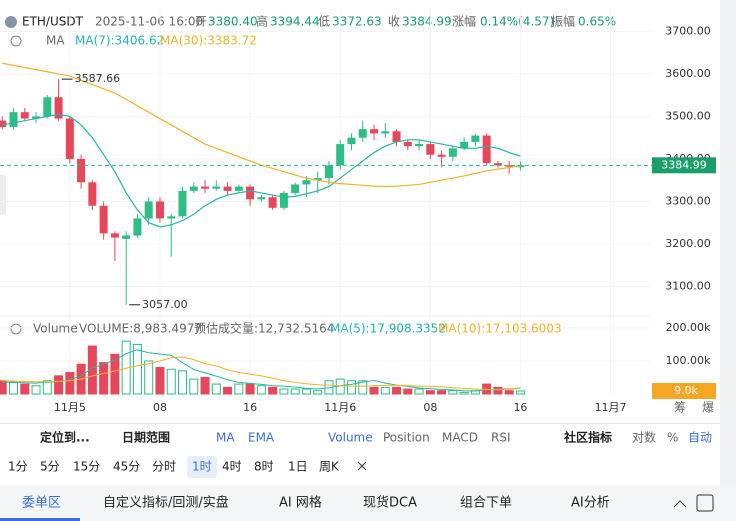 The width and height of the screenshot is (736, 521). Describe the element at coordinates (126, 467) in the screenshot. I see `interval-button: 45分` at that location.